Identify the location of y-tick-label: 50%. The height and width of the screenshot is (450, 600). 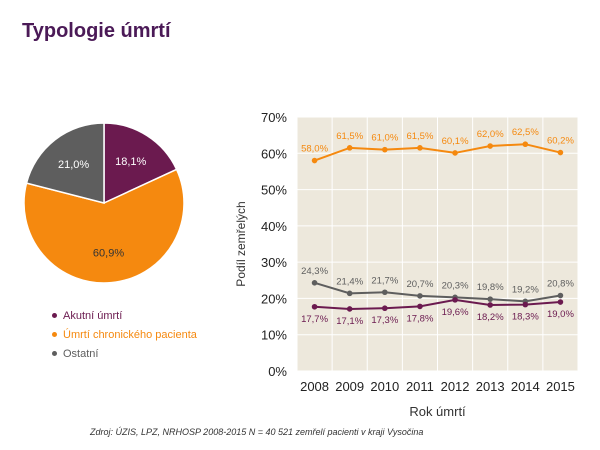
(274, 190).